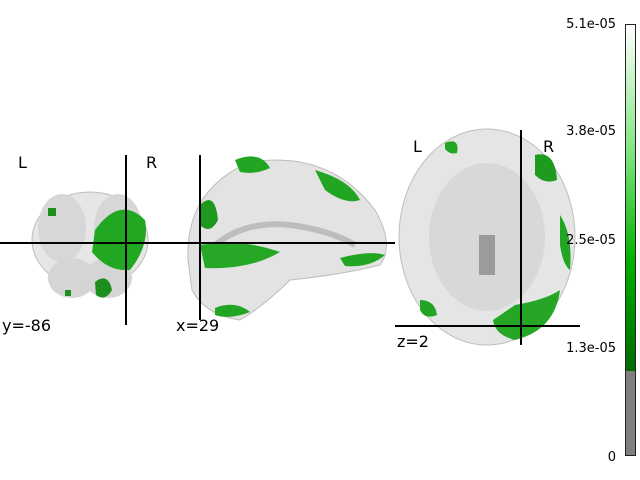  What do you see at coordinates (591, 240) in the screenshot?
I see `colorbar-tick-label: 2.5e-05` at bounding box center [591, 240].